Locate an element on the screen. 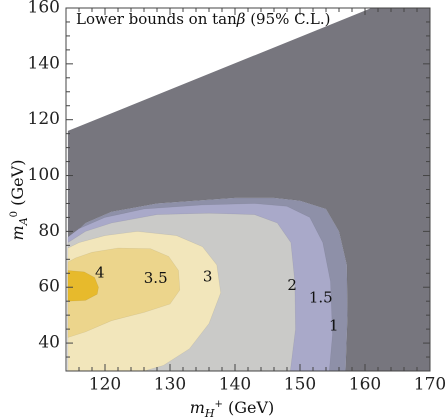  y-tick-label-100: 100 is located at coordinates (44, 175).